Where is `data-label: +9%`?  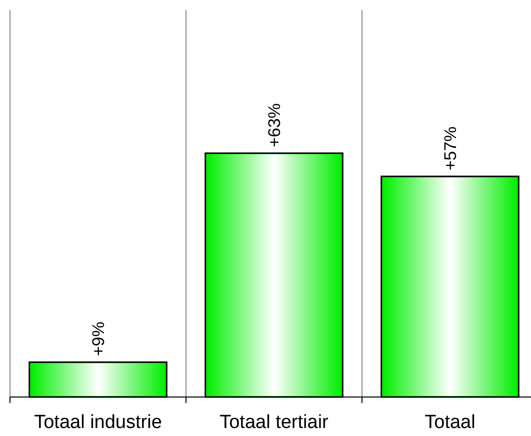
data-label: +9% is located at coordinates (98, 339).